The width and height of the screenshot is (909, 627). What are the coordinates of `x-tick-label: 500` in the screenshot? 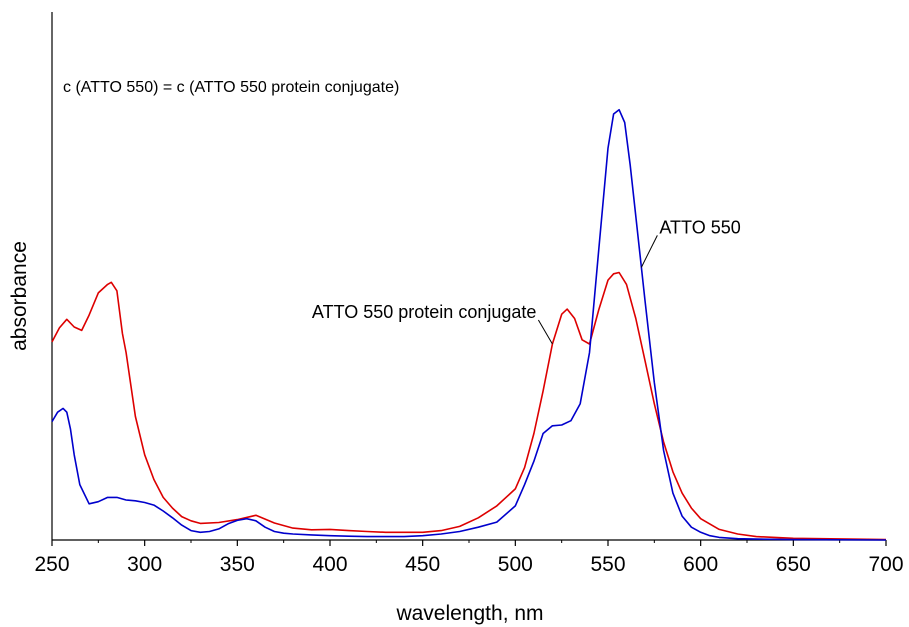 It's located at (515, 564).